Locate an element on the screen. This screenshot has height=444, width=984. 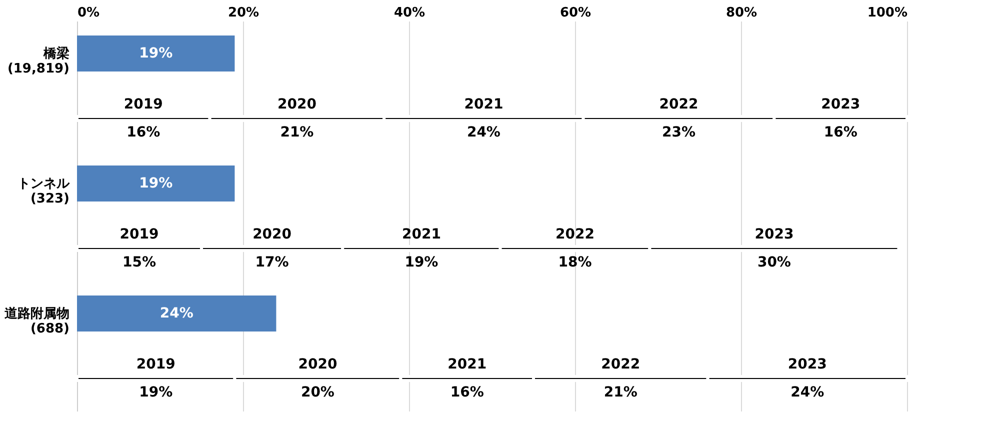
series-label: 2023 is located at coordinates (840, 104).